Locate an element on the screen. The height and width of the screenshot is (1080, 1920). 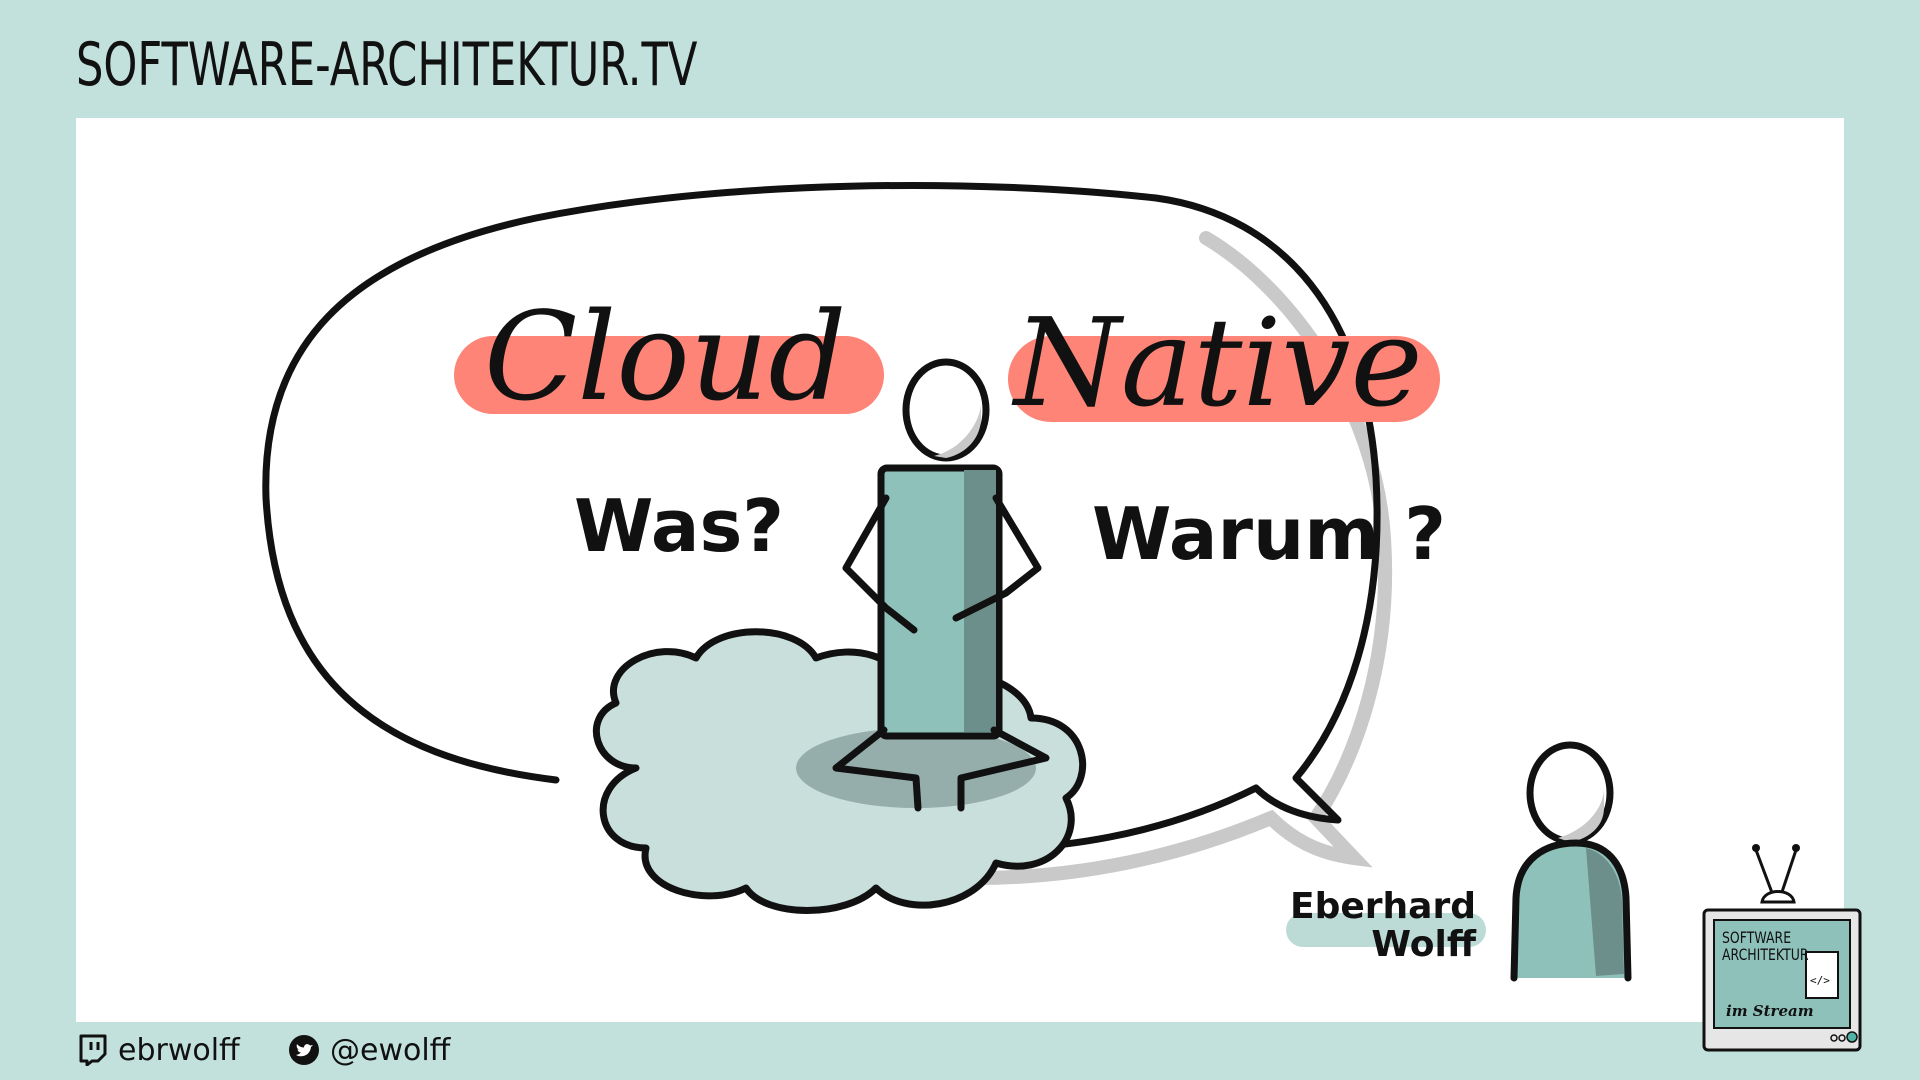
speaker-name: Eberhard Wolff is located at coordinates (1376, 926).